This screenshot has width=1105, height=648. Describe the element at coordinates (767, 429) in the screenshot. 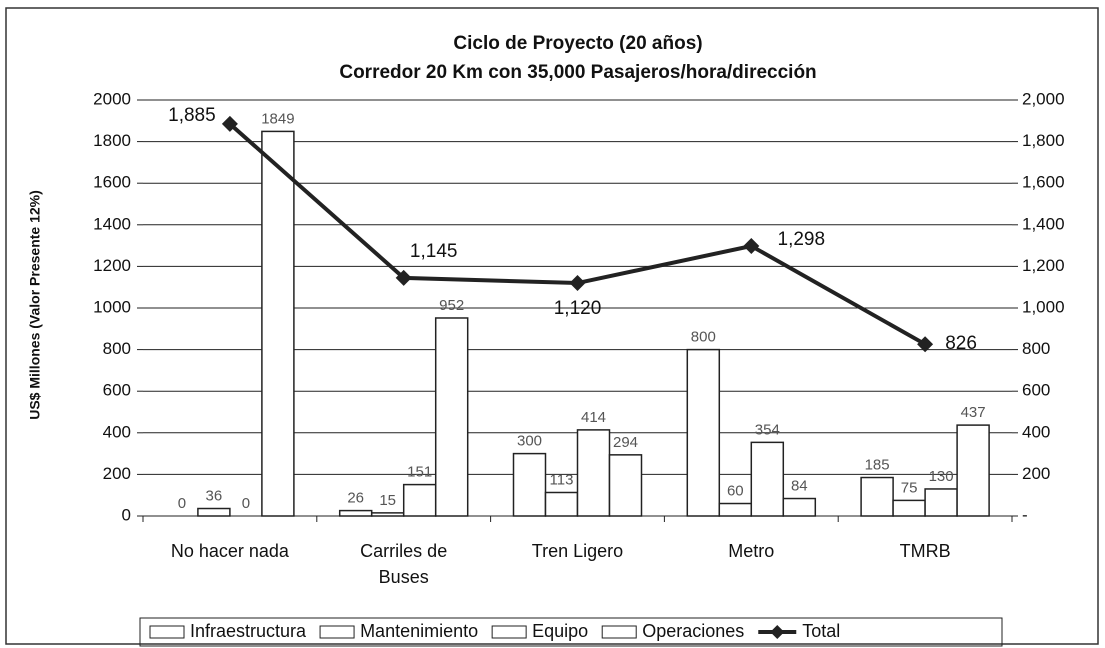

I see `bar-value-label: 354` at that location.